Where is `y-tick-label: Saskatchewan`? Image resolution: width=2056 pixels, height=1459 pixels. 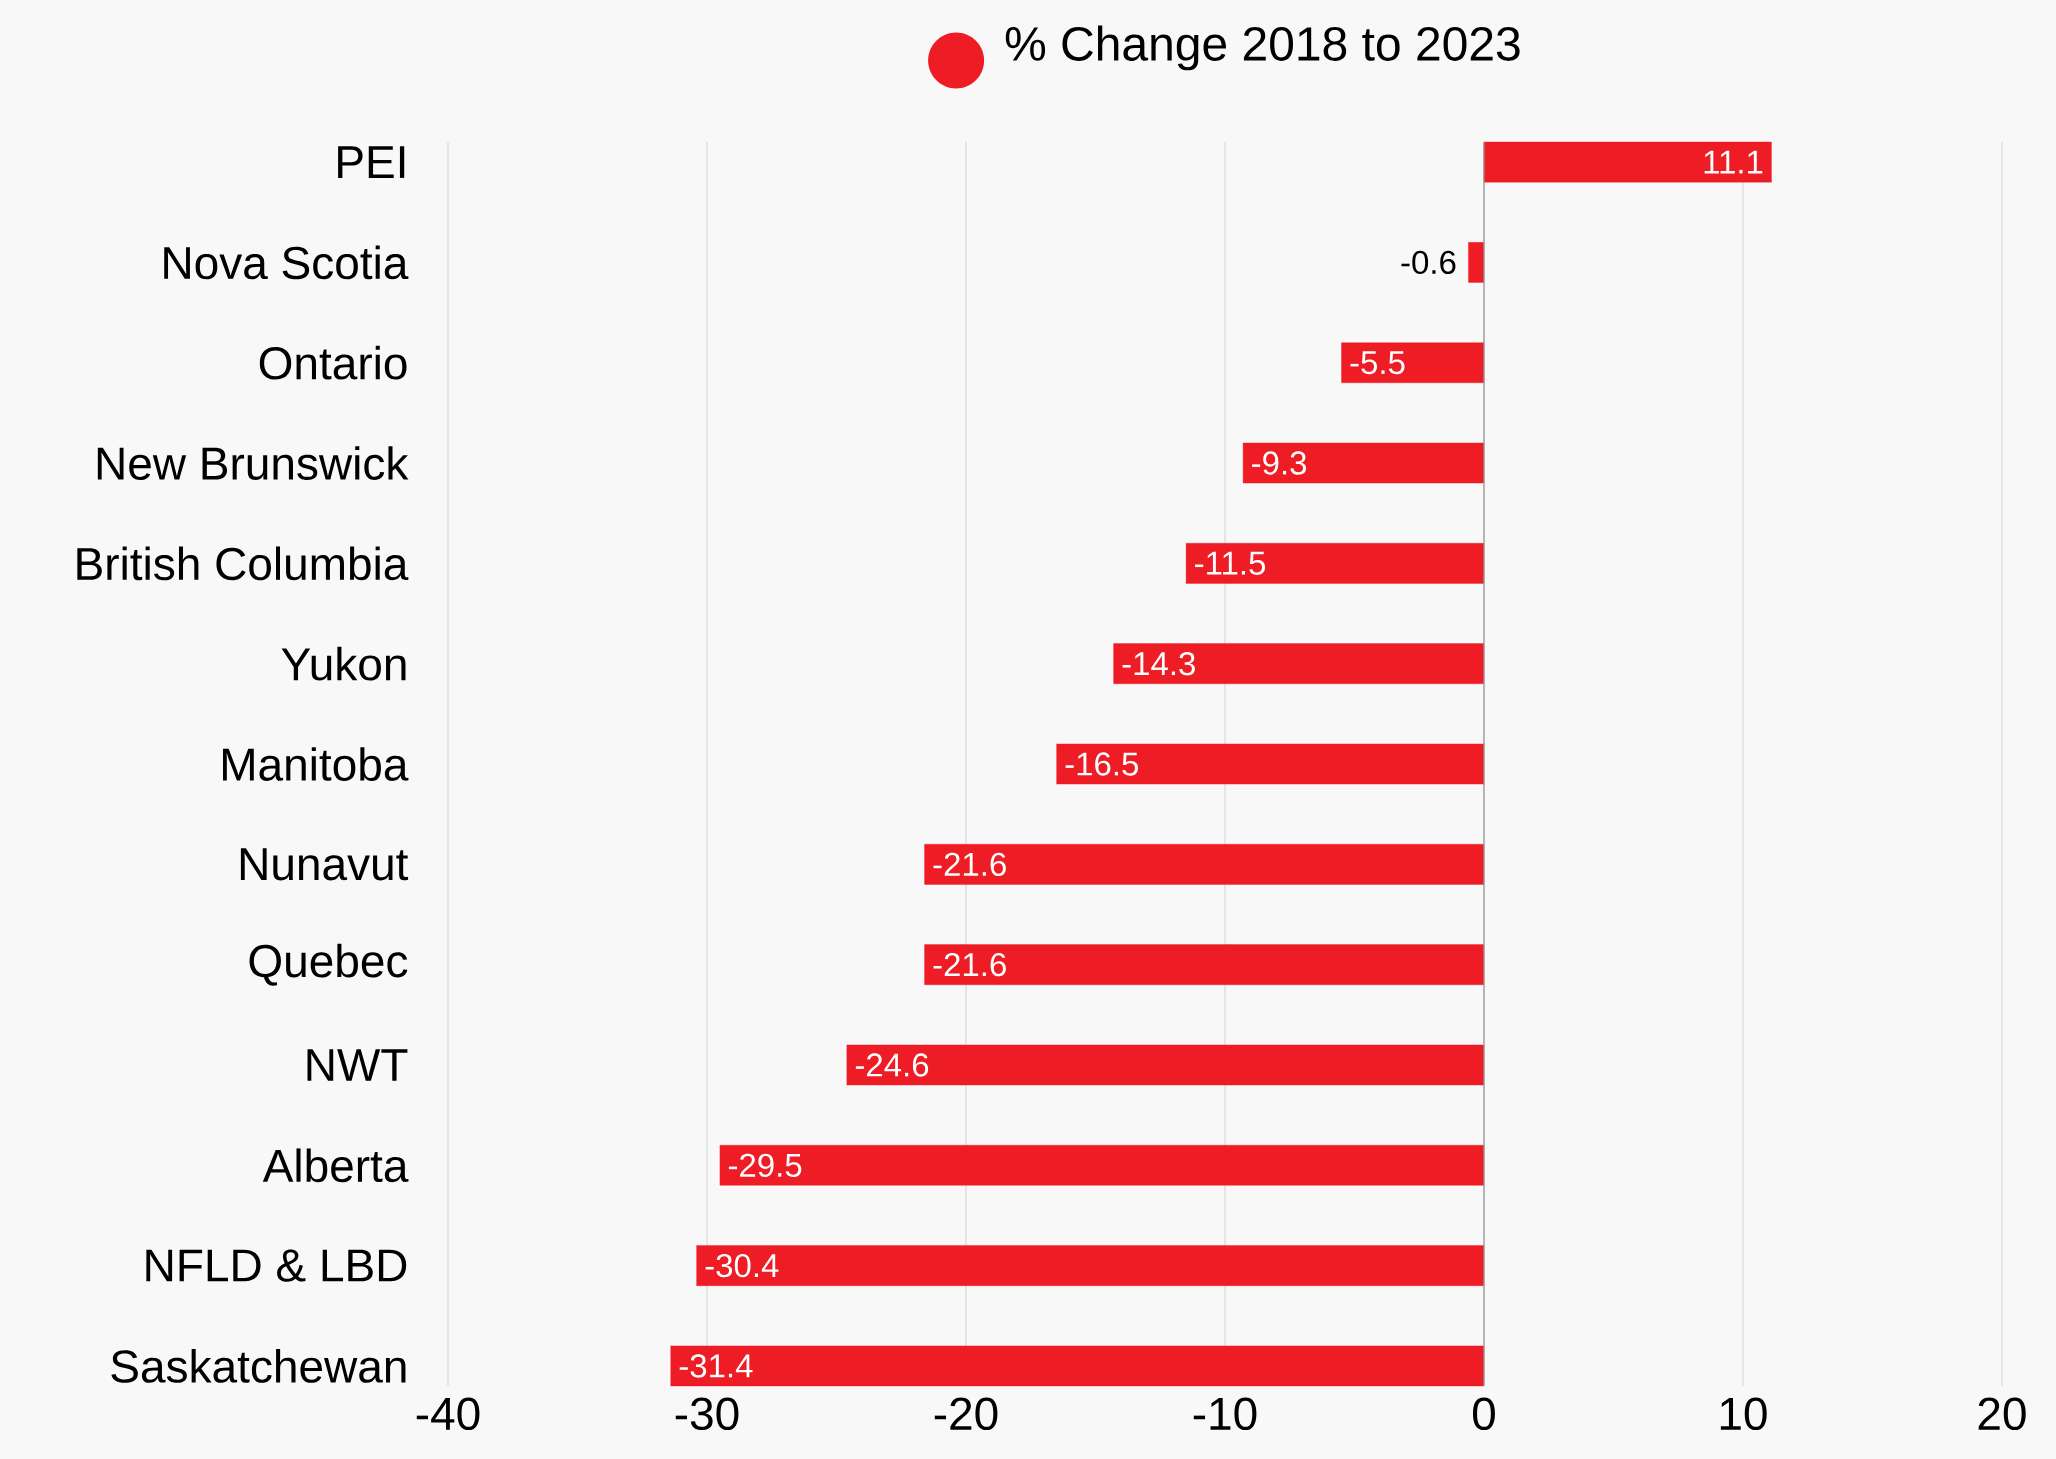
y-tick-label: Saskatchewan is located at coordinates (258, 1366).